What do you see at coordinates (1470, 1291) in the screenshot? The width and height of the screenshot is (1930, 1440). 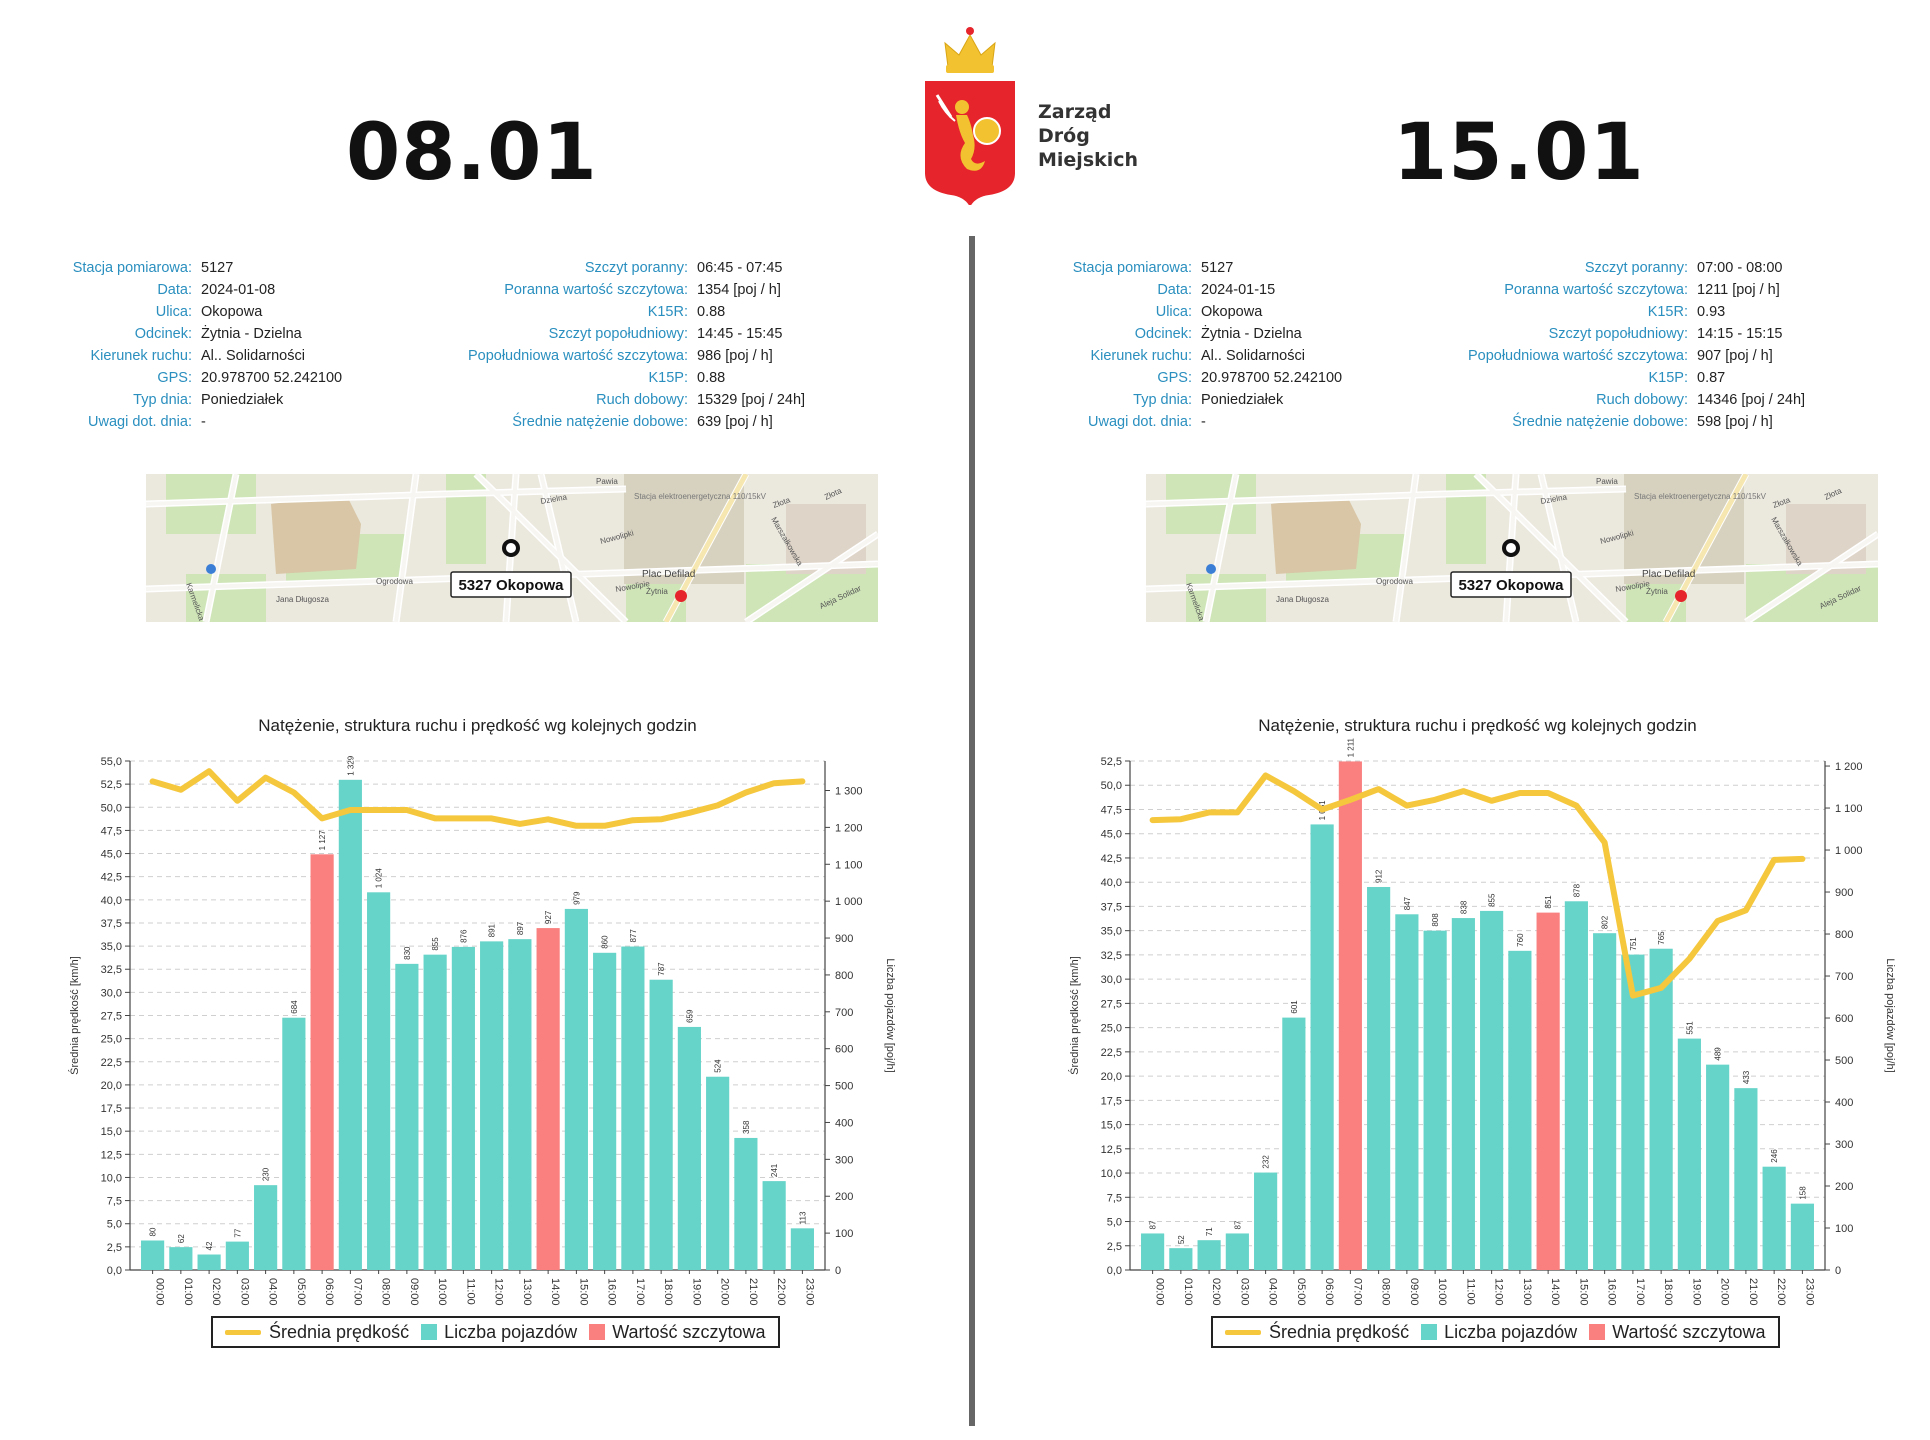 I see `x-tick-label: 11:00` at bounding box center [1470, 1291].